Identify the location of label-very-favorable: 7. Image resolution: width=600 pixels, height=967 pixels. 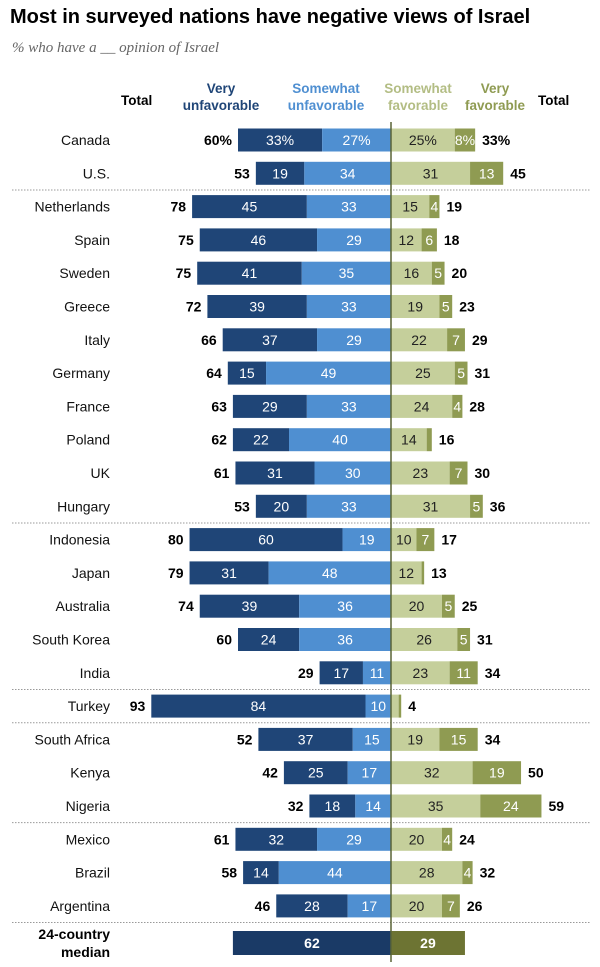
(456, 340).